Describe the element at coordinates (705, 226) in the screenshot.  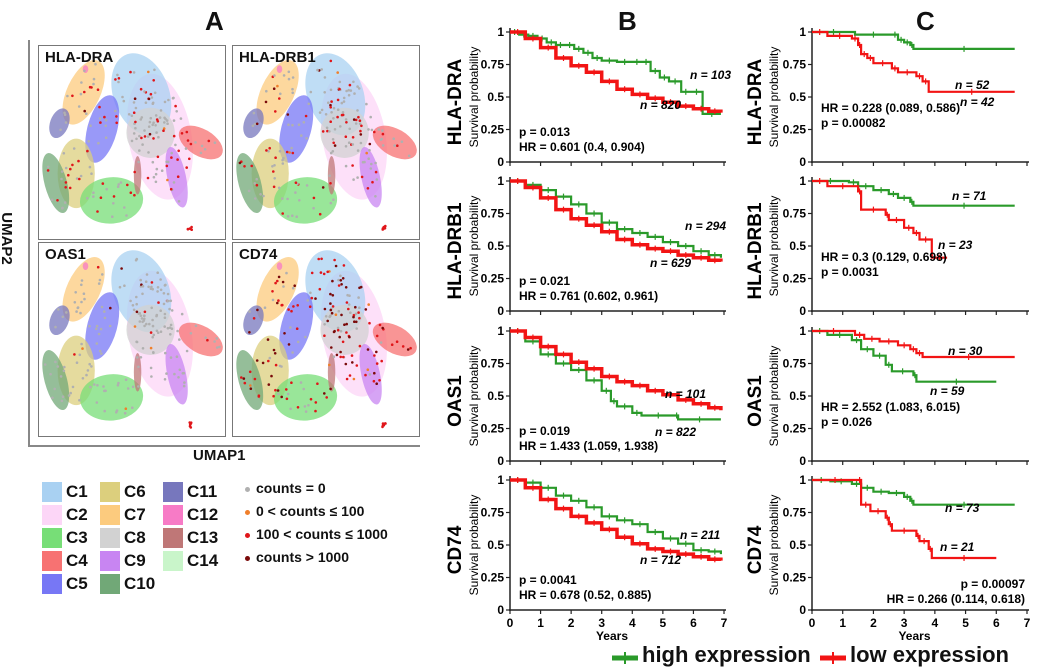
I see `n-count-label: n = 294` at that location.